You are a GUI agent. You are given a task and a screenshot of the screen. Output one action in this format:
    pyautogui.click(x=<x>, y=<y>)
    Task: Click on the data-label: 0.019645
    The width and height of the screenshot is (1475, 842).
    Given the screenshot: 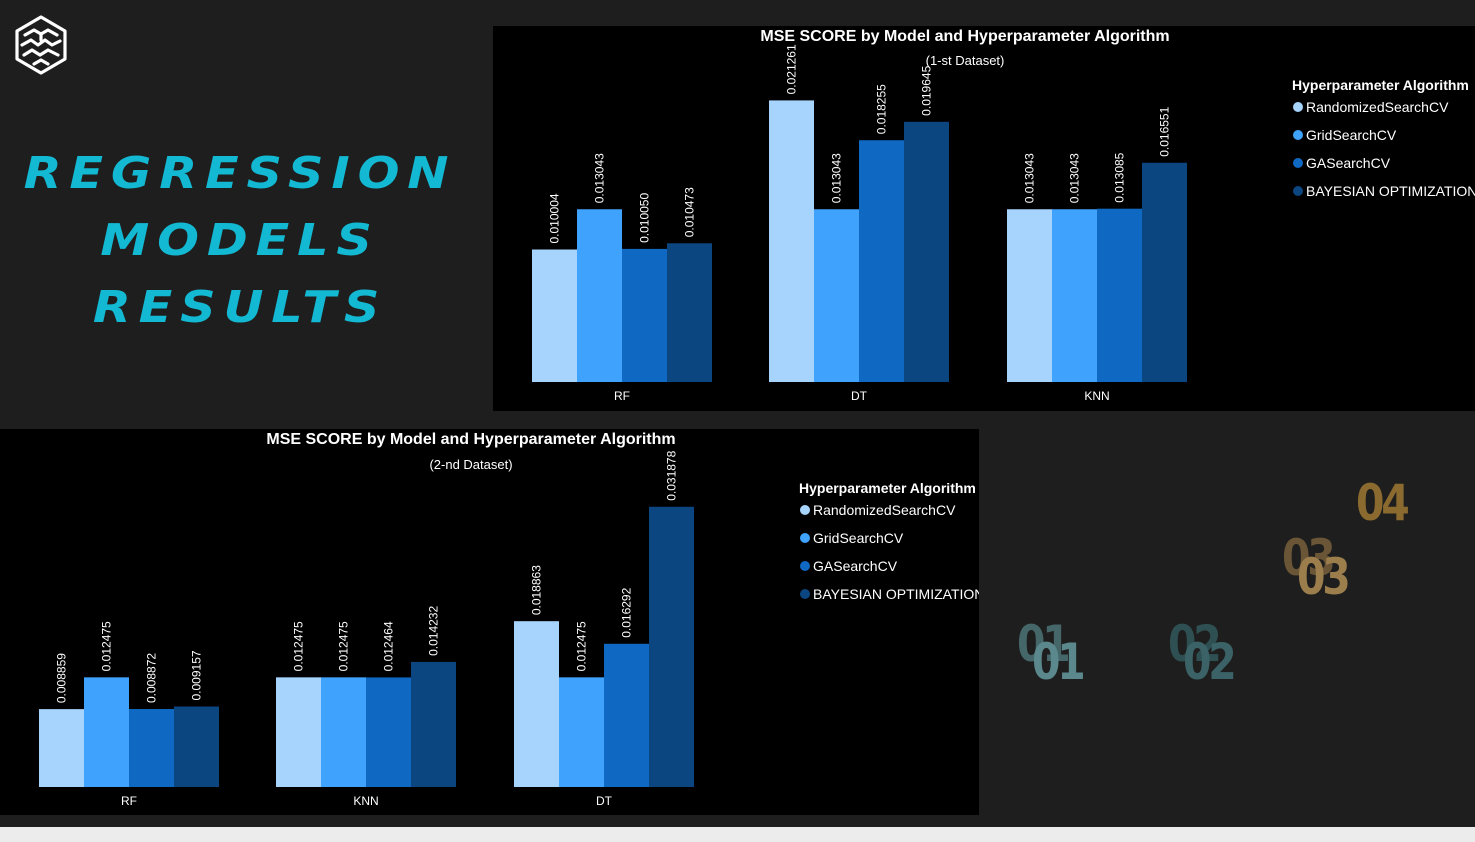 What is the action you would take?
    pyautogui.click(x=927, y=90)
    